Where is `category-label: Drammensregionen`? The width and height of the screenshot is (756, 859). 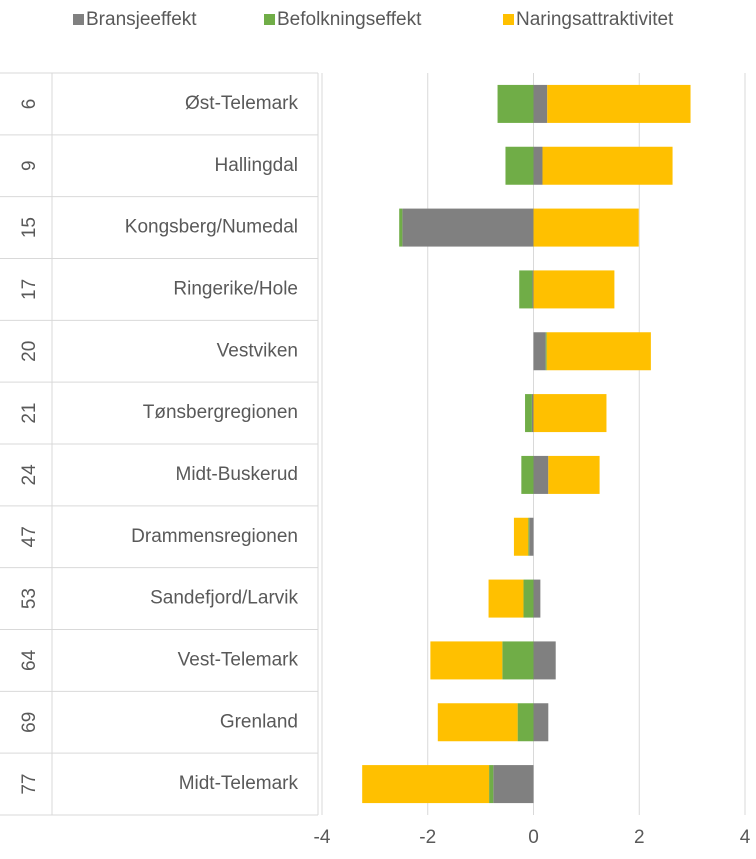
category-label: Drammensregionen is located at coordinates (214, 536).